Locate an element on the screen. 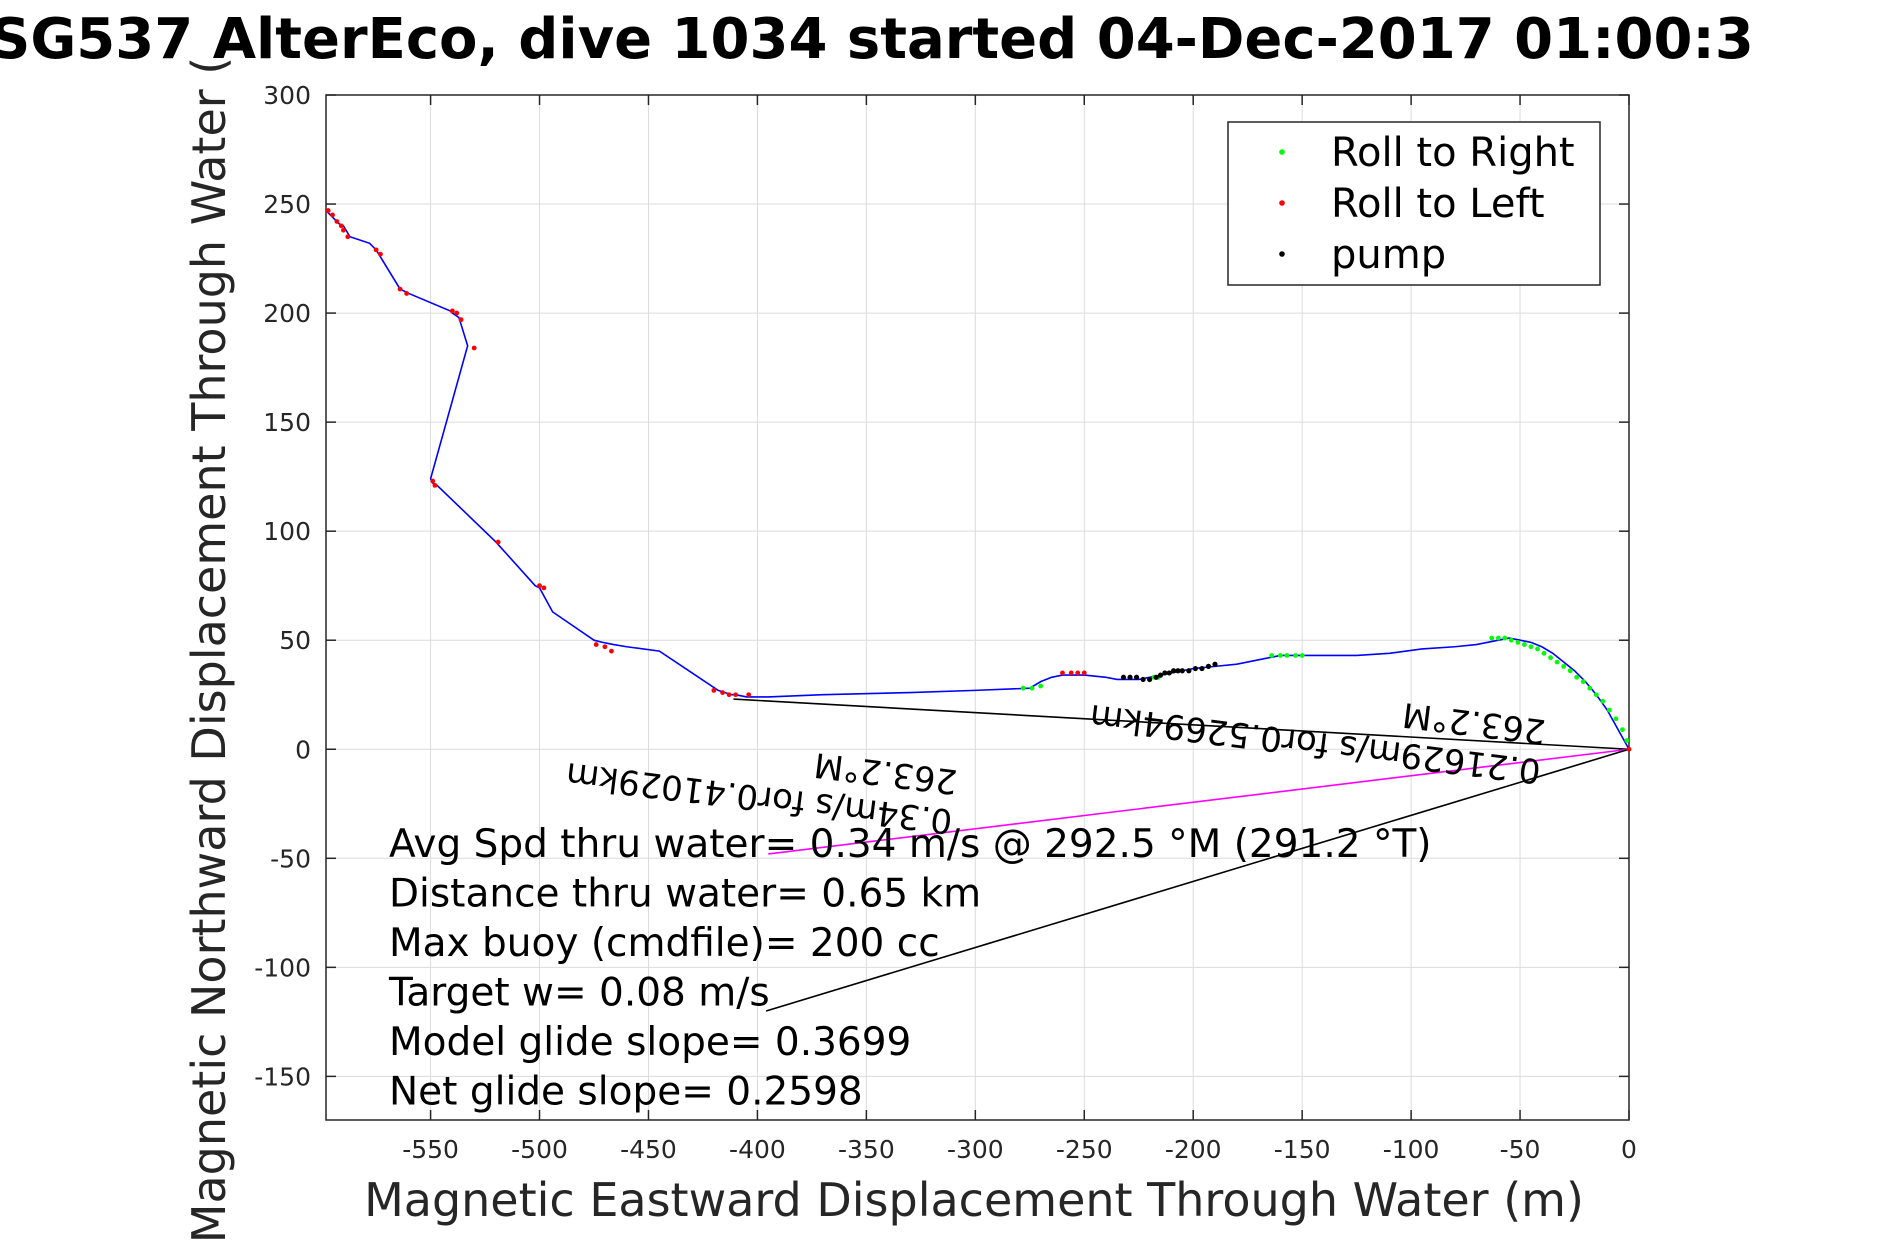  x-tick-label: -300 is located at coordinates (975, 1149).